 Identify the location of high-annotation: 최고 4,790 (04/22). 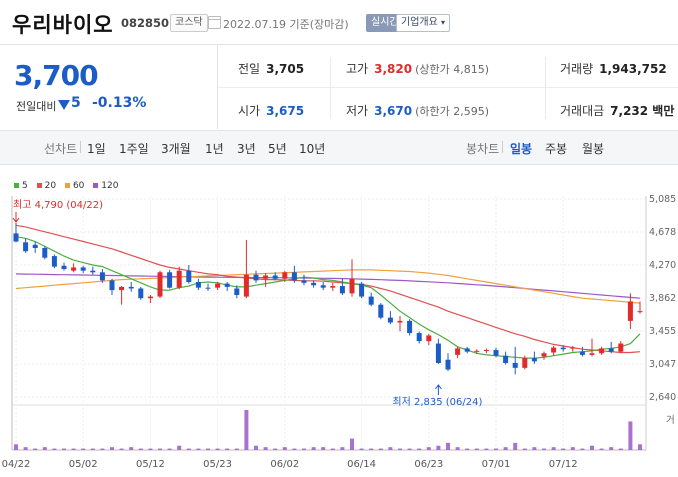
(58, 205).